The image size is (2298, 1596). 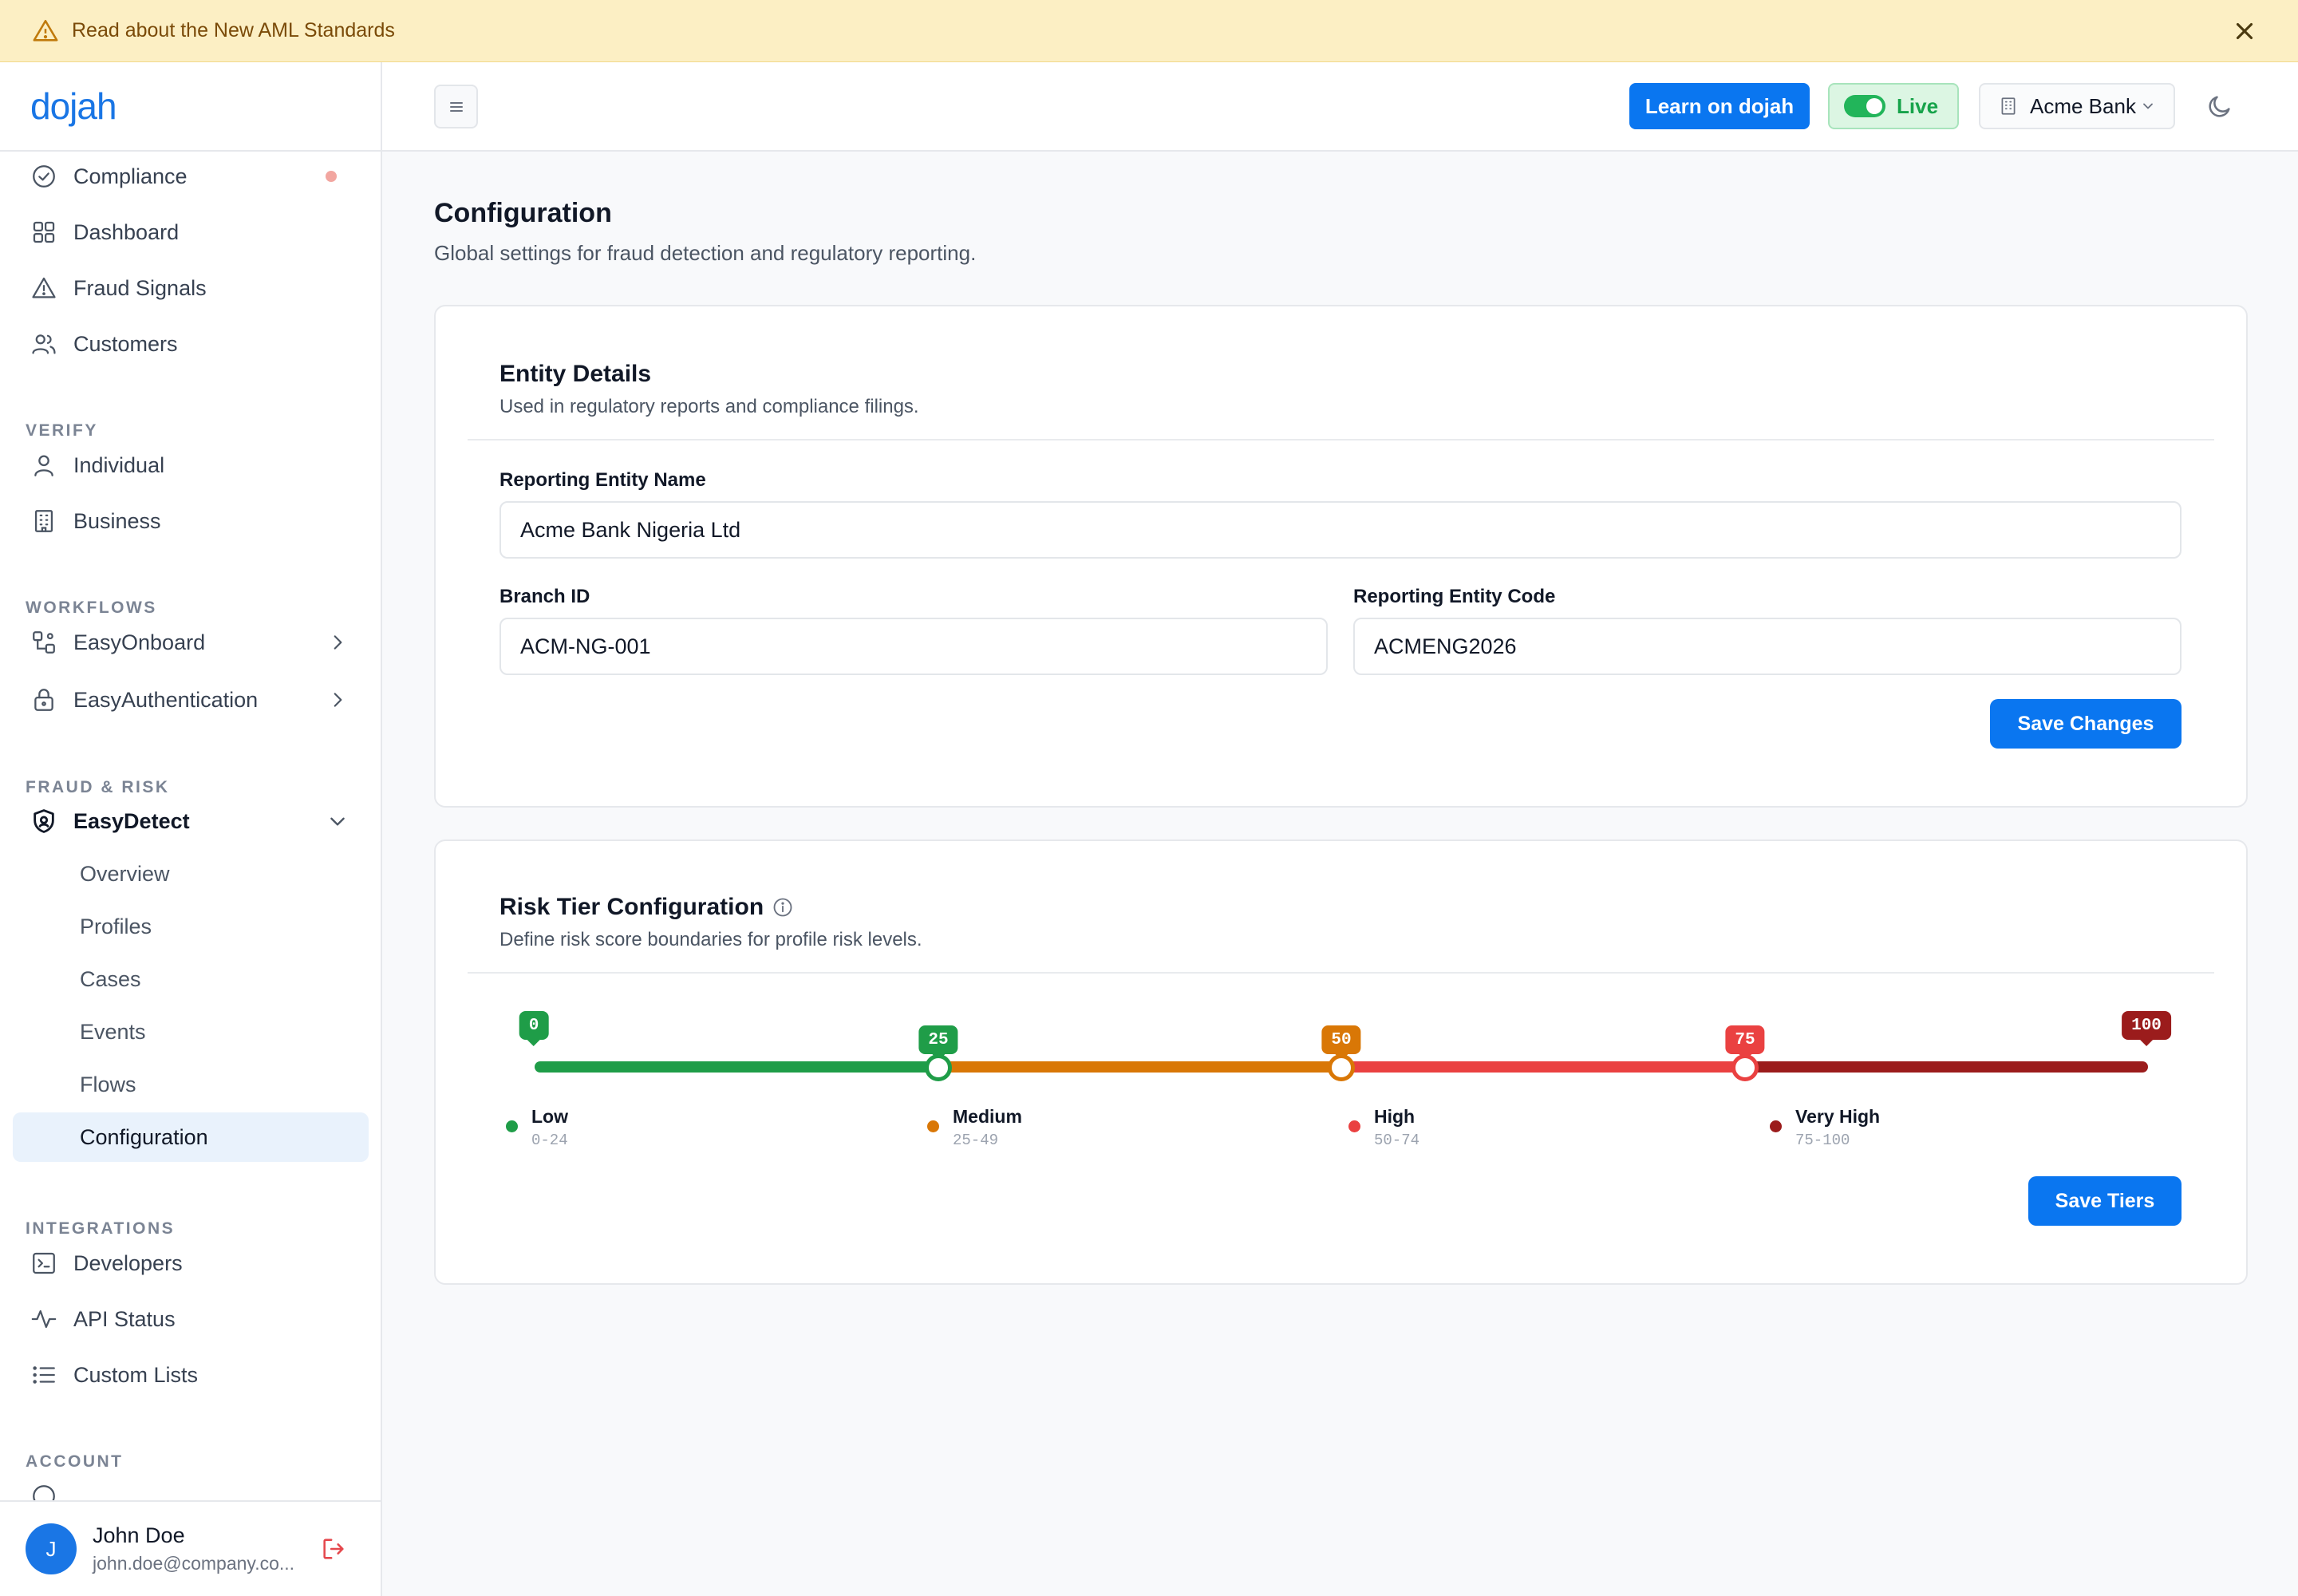 What do you see at coordinates (913, 646) in the screenshot?
I see `branch-id-input: ACM-NG-001` at bounding box center [913, 646].